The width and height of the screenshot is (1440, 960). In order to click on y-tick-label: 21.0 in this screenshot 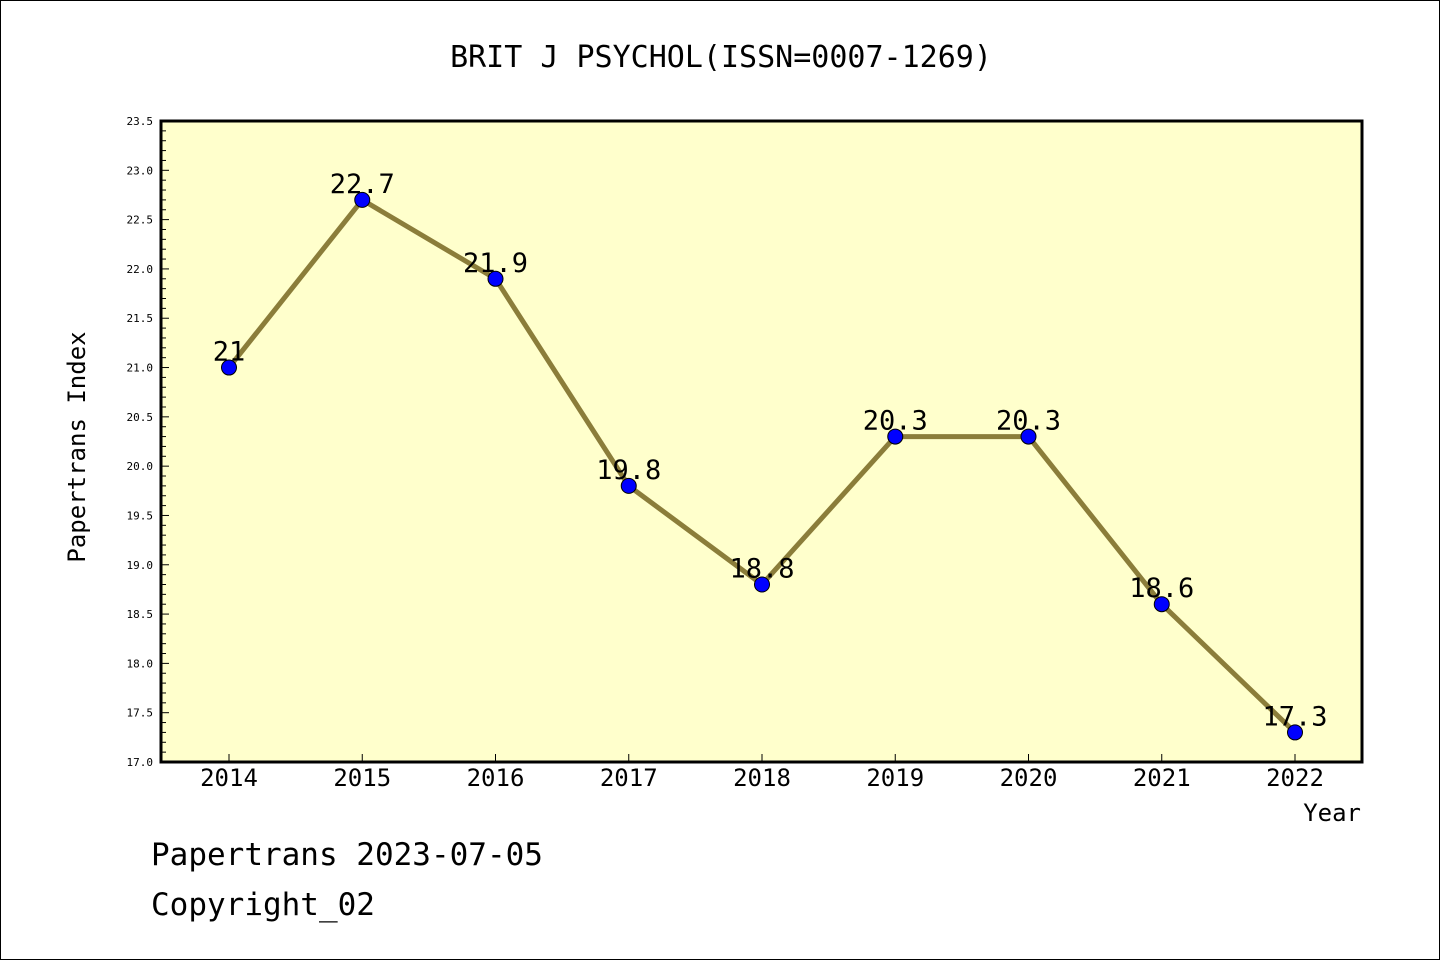, I will do `click(140, 368)`.